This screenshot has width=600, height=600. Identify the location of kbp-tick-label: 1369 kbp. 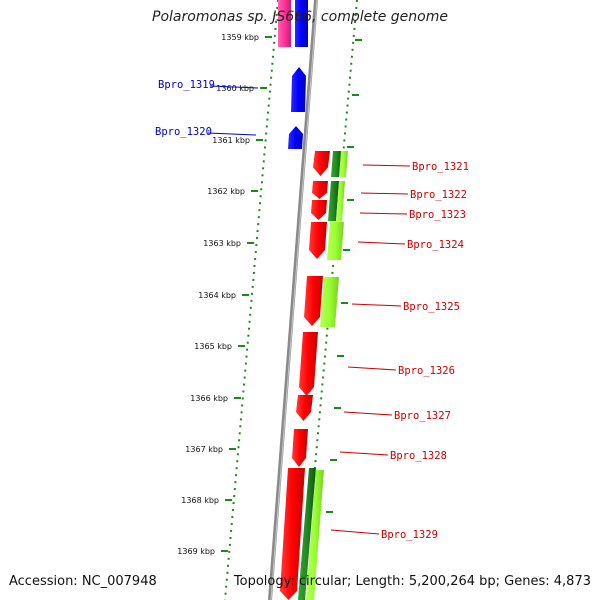
(196, 551).